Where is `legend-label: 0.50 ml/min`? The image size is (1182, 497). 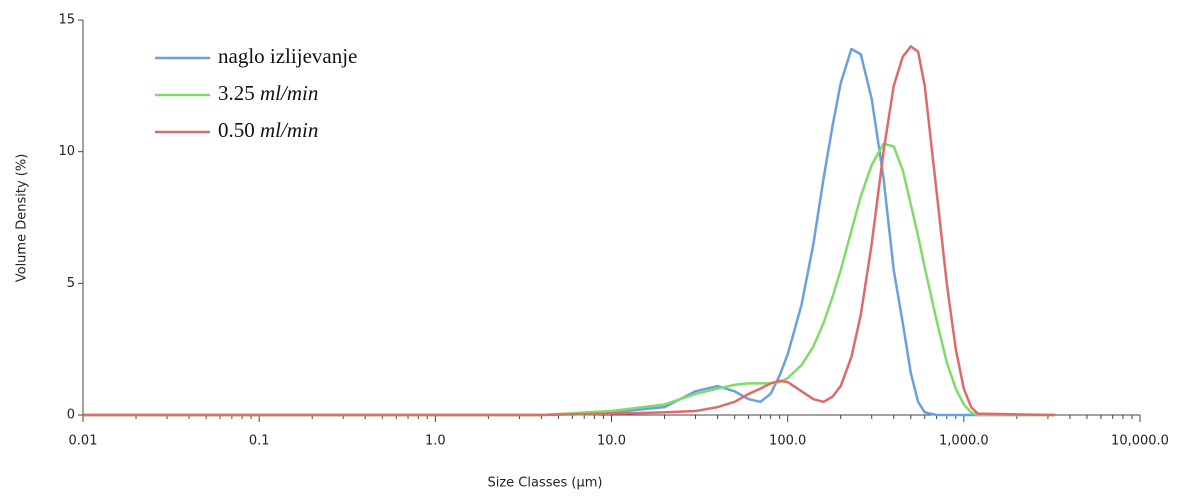
legend-label: 0.50 ml/min is located at coordinates (268, 130).